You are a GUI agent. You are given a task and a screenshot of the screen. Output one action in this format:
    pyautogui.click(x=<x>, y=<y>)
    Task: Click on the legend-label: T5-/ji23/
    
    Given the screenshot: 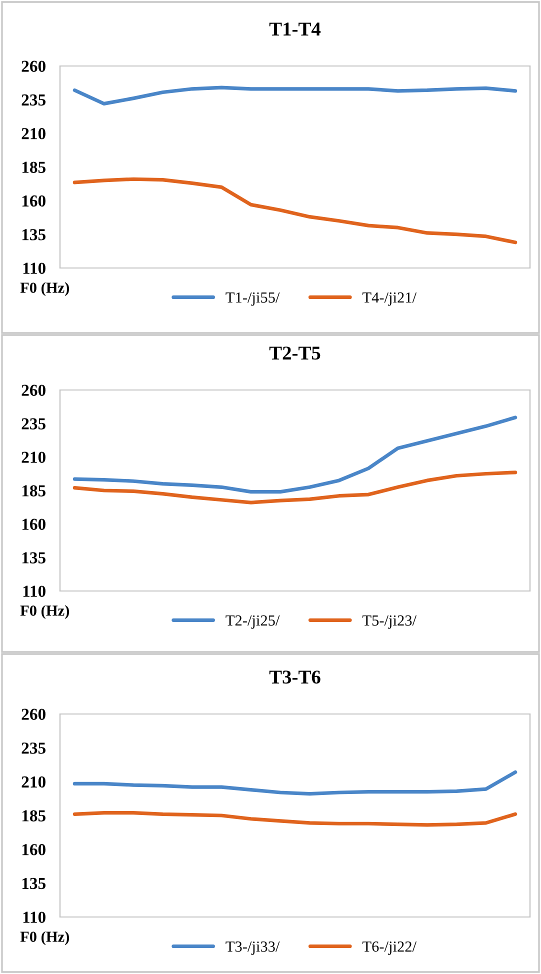 What is the action you would take?
    pyautogui.click(x=389, y=622)
    